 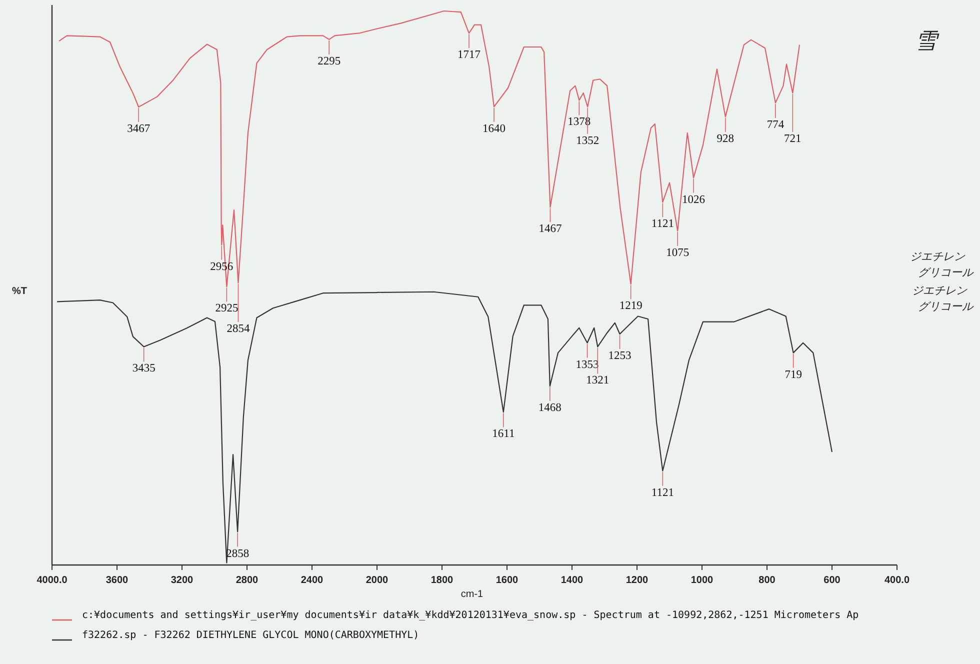 I want to click on peak-label: 2925, so click(x=226, y=301).